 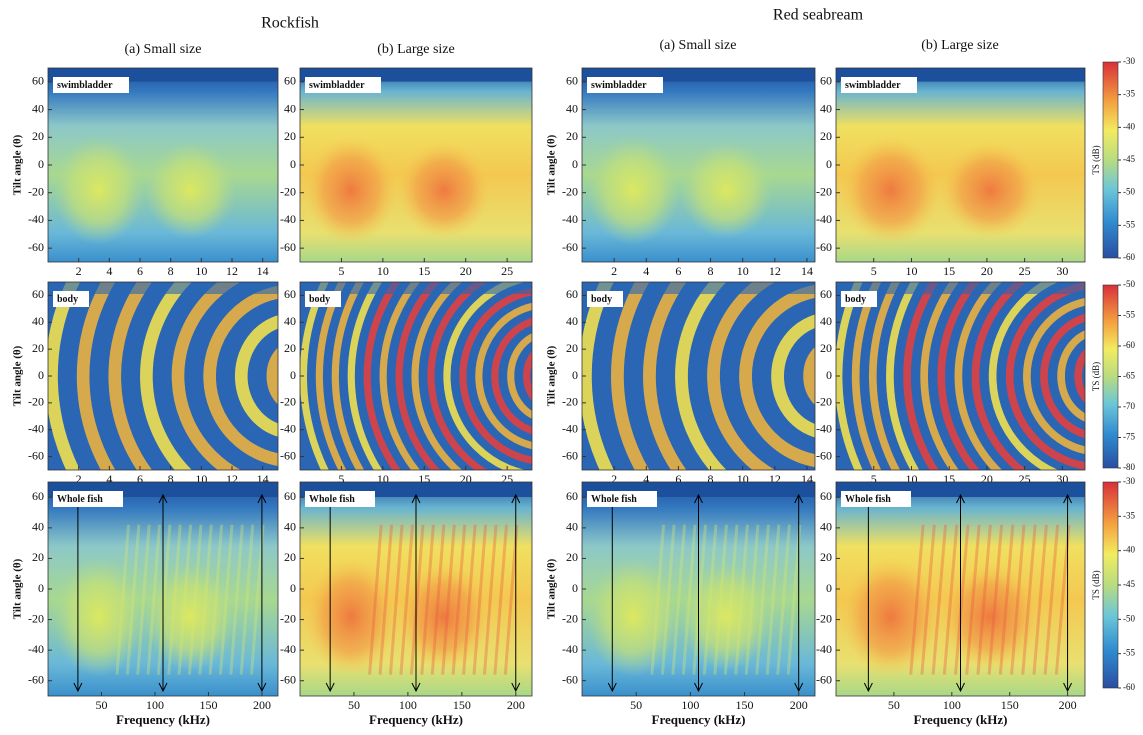 I want to click on x-tick-label: 8, so click(x=171, y=271).